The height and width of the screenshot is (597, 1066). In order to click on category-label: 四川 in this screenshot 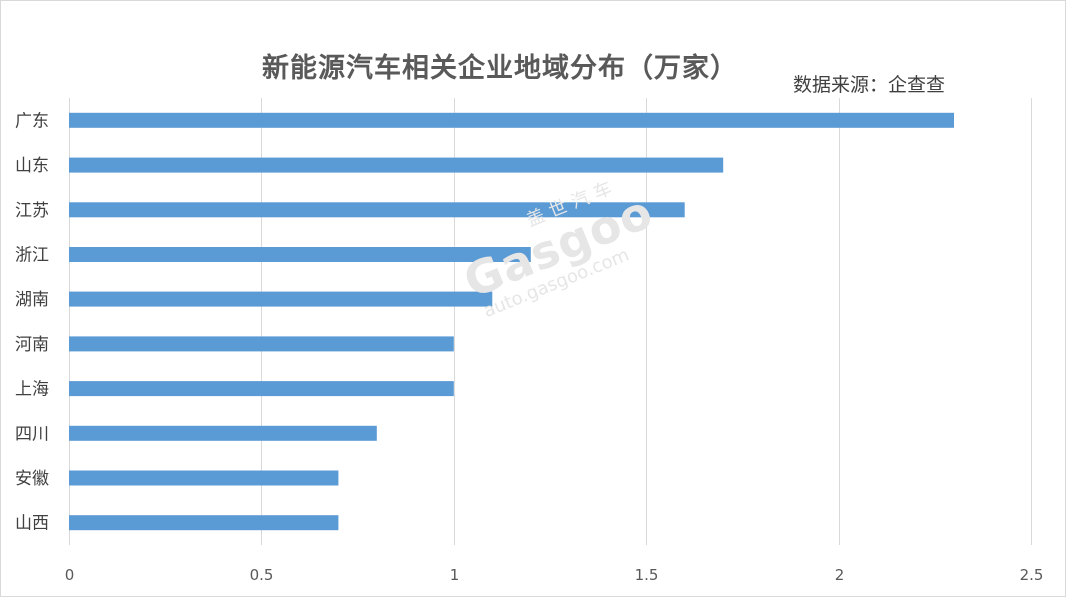, I will do `click(32, 434)`.